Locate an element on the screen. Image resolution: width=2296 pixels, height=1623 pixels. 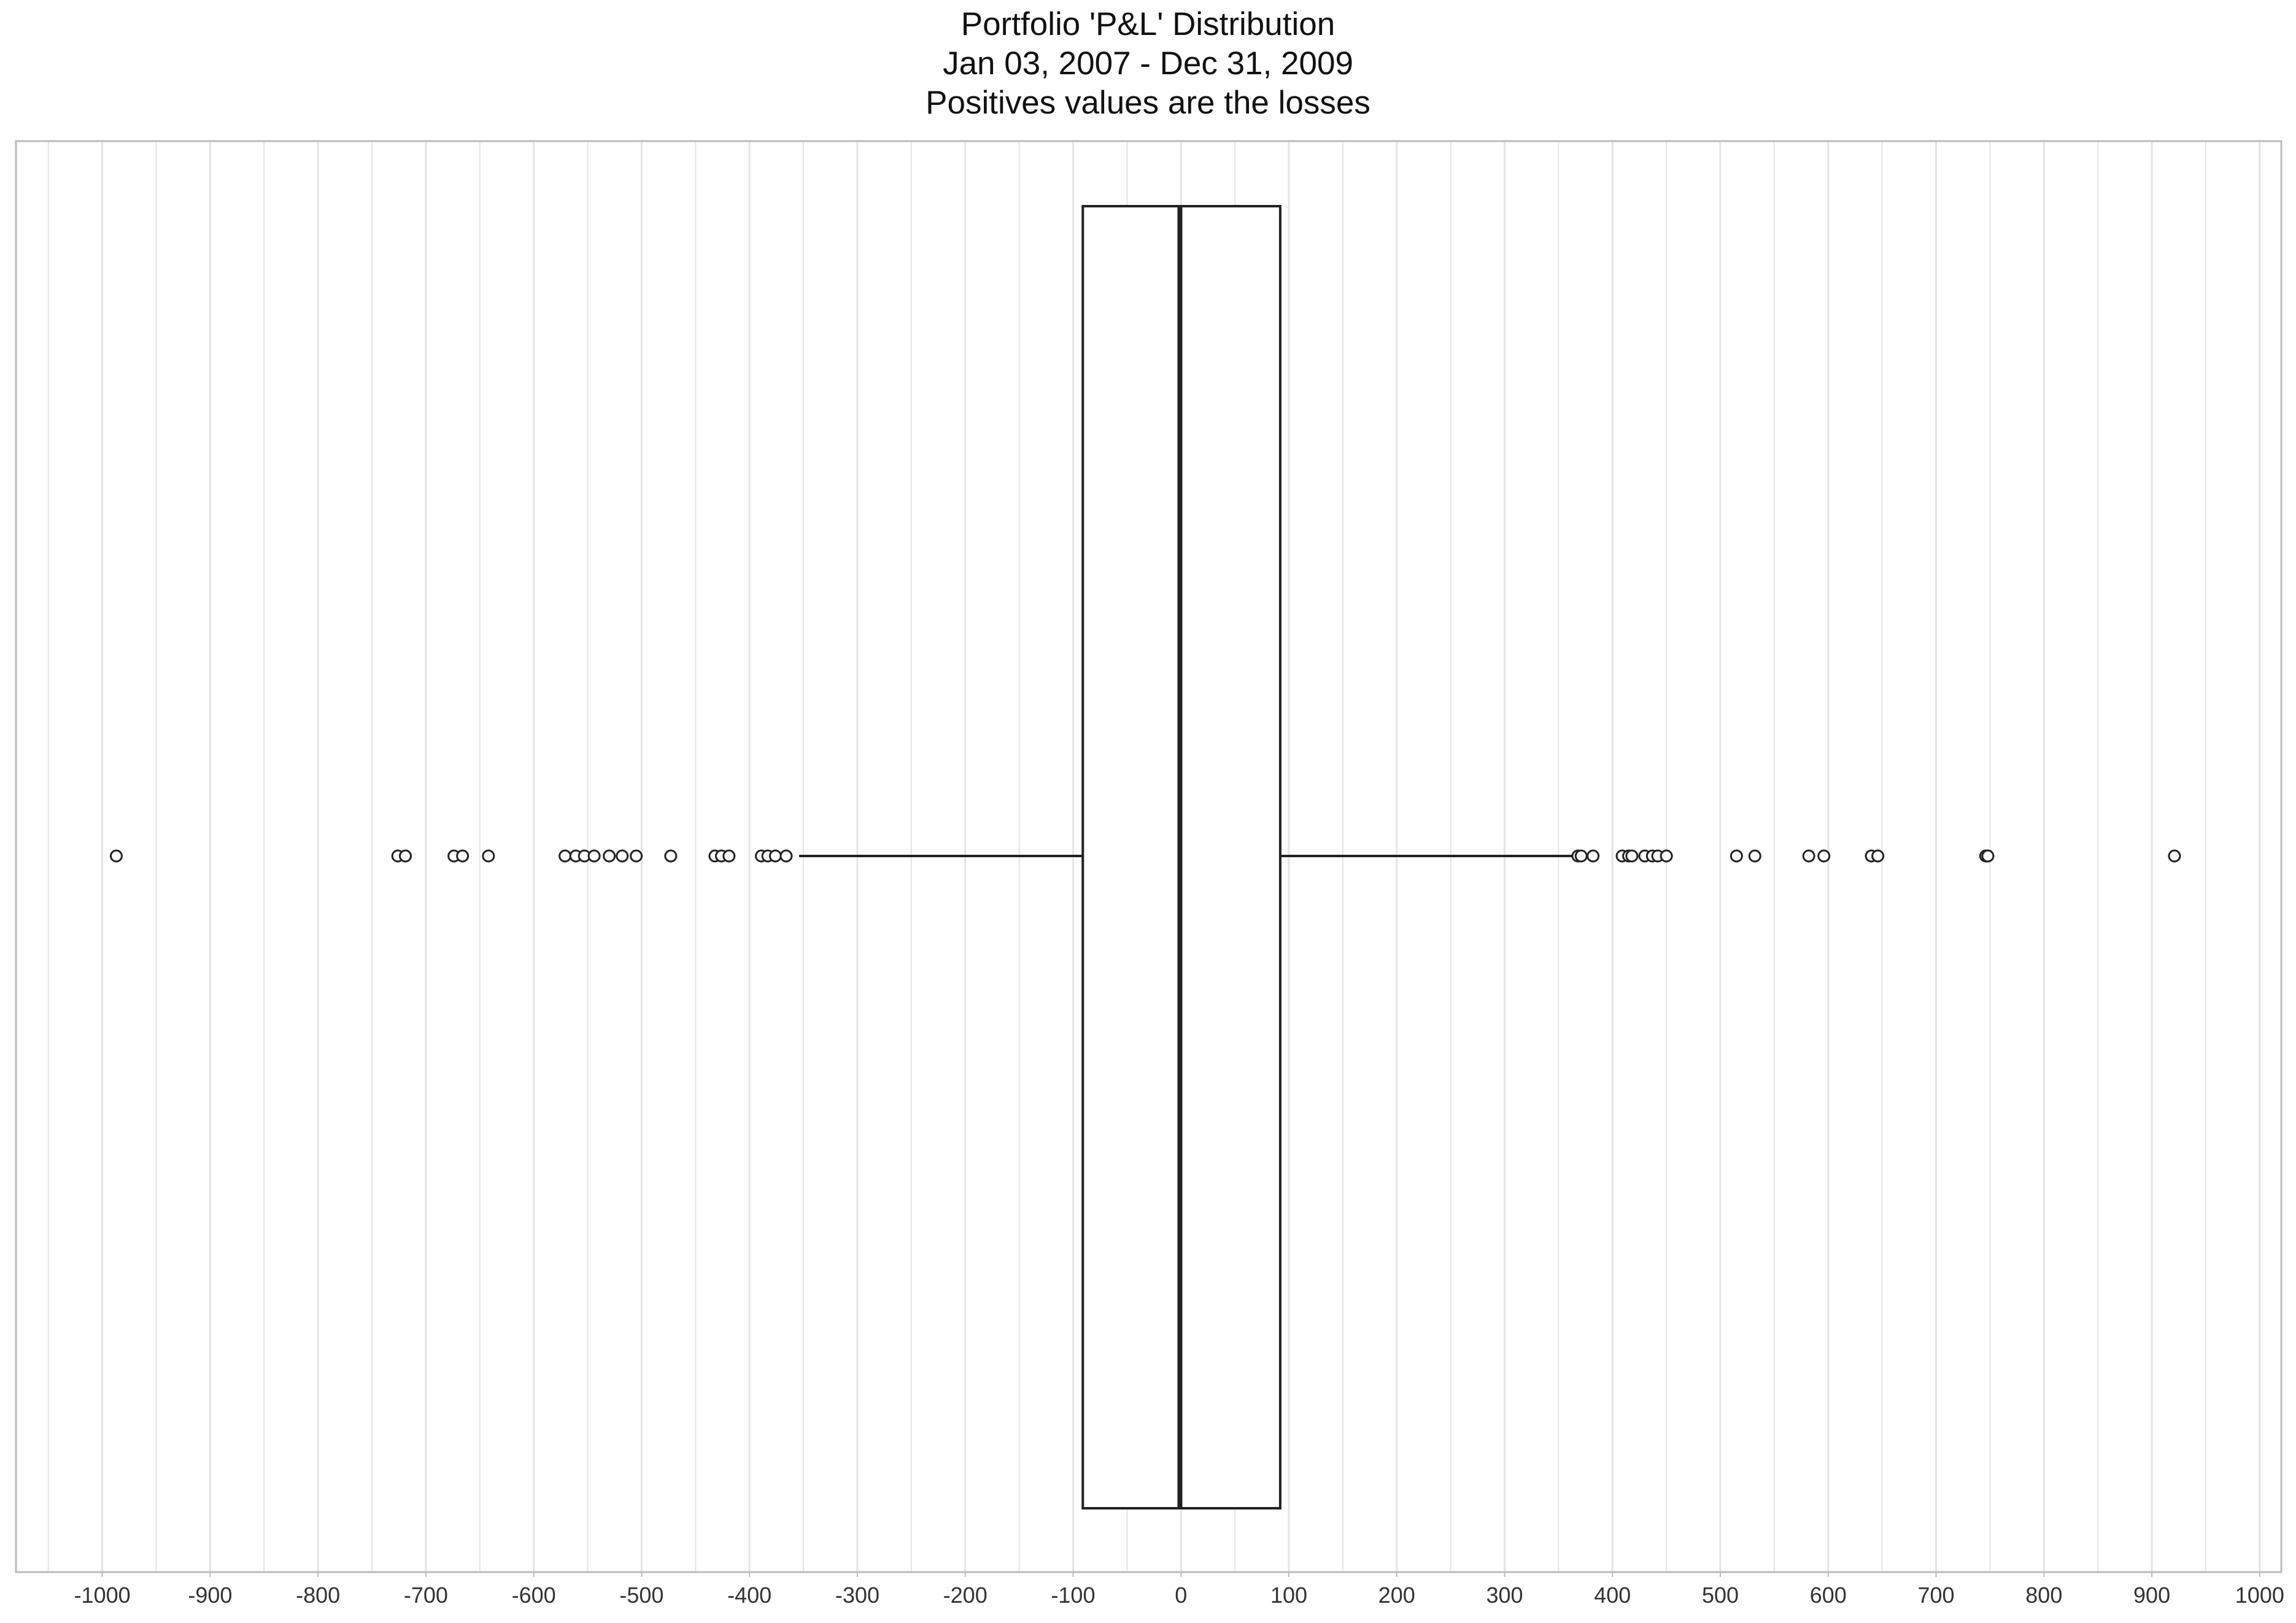
x-tick-label: -700 is located at coordinates (426, 1595).